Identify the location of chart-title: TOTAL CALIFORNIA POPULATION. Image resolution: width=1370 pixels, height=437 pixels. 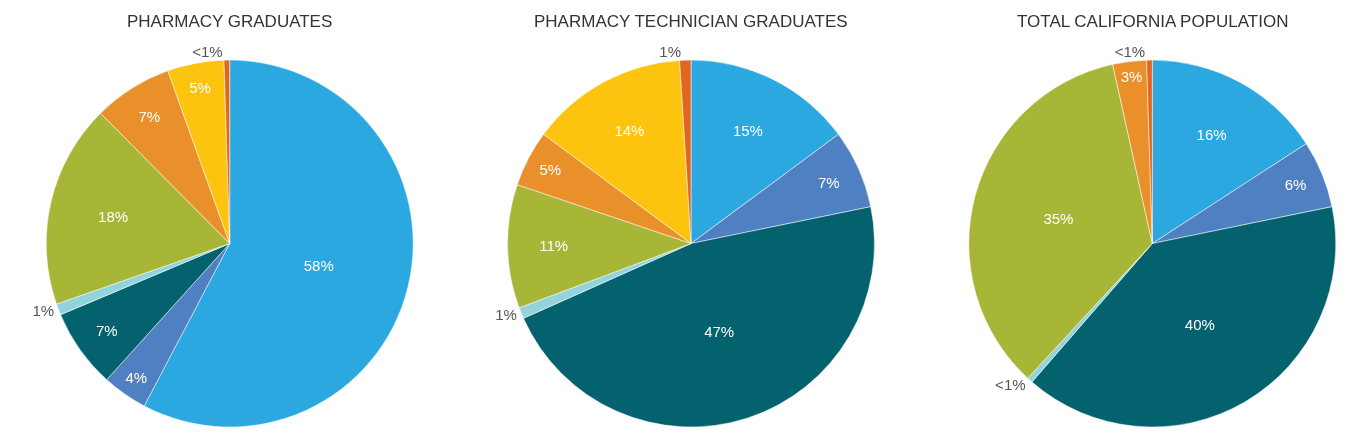
(1153, 21).